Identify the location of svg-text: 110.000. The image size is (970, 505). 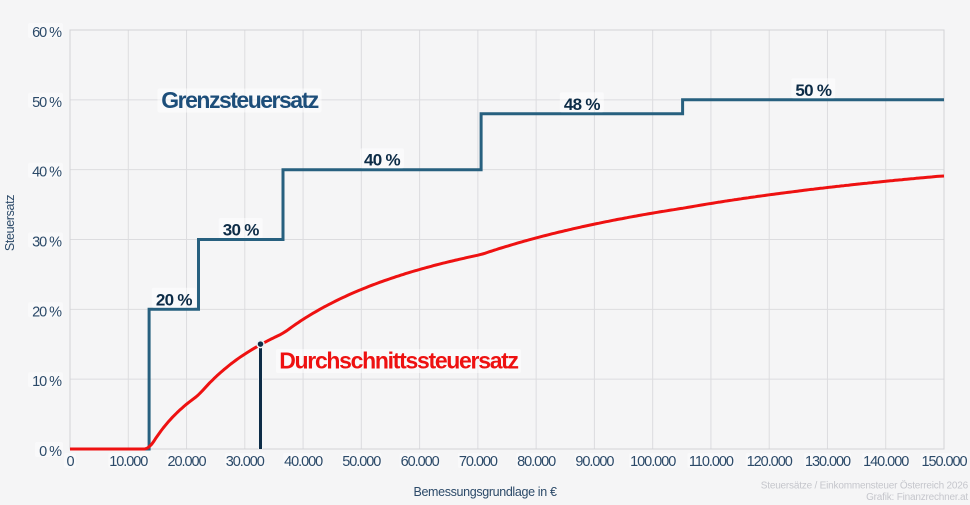
(711, 462).